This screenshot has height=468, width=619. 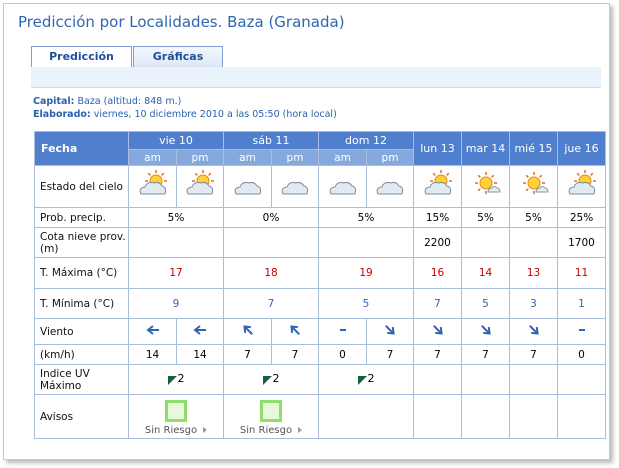 What do you see at coordinates (316, 57) in the screenshot?
I see `tab-bar: Predicción Gráficas` at bounding box center [316, 57].